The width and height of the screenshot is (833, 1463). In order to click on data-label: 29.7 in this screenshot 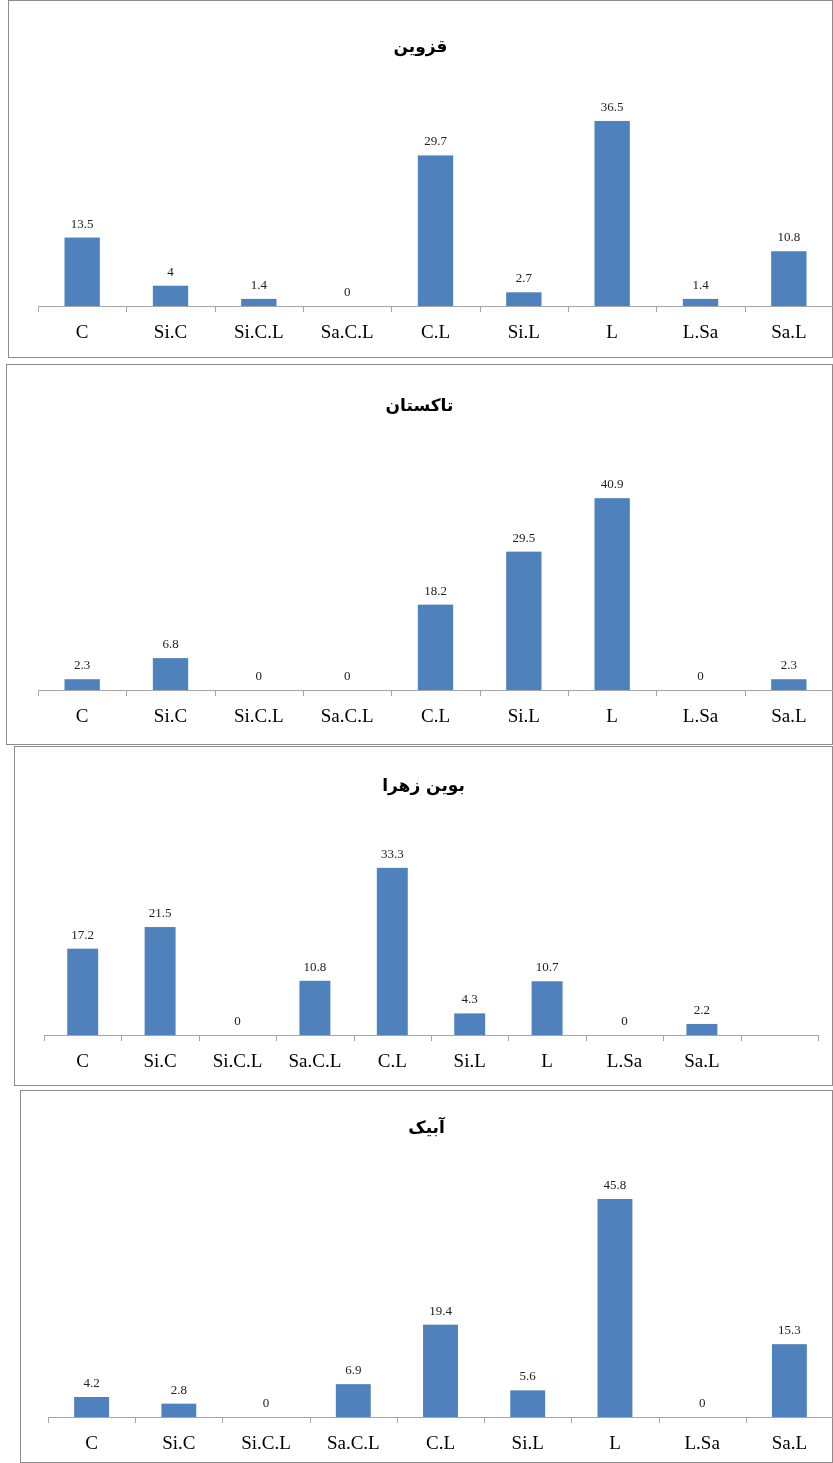, I will do `click(436, 141)`.